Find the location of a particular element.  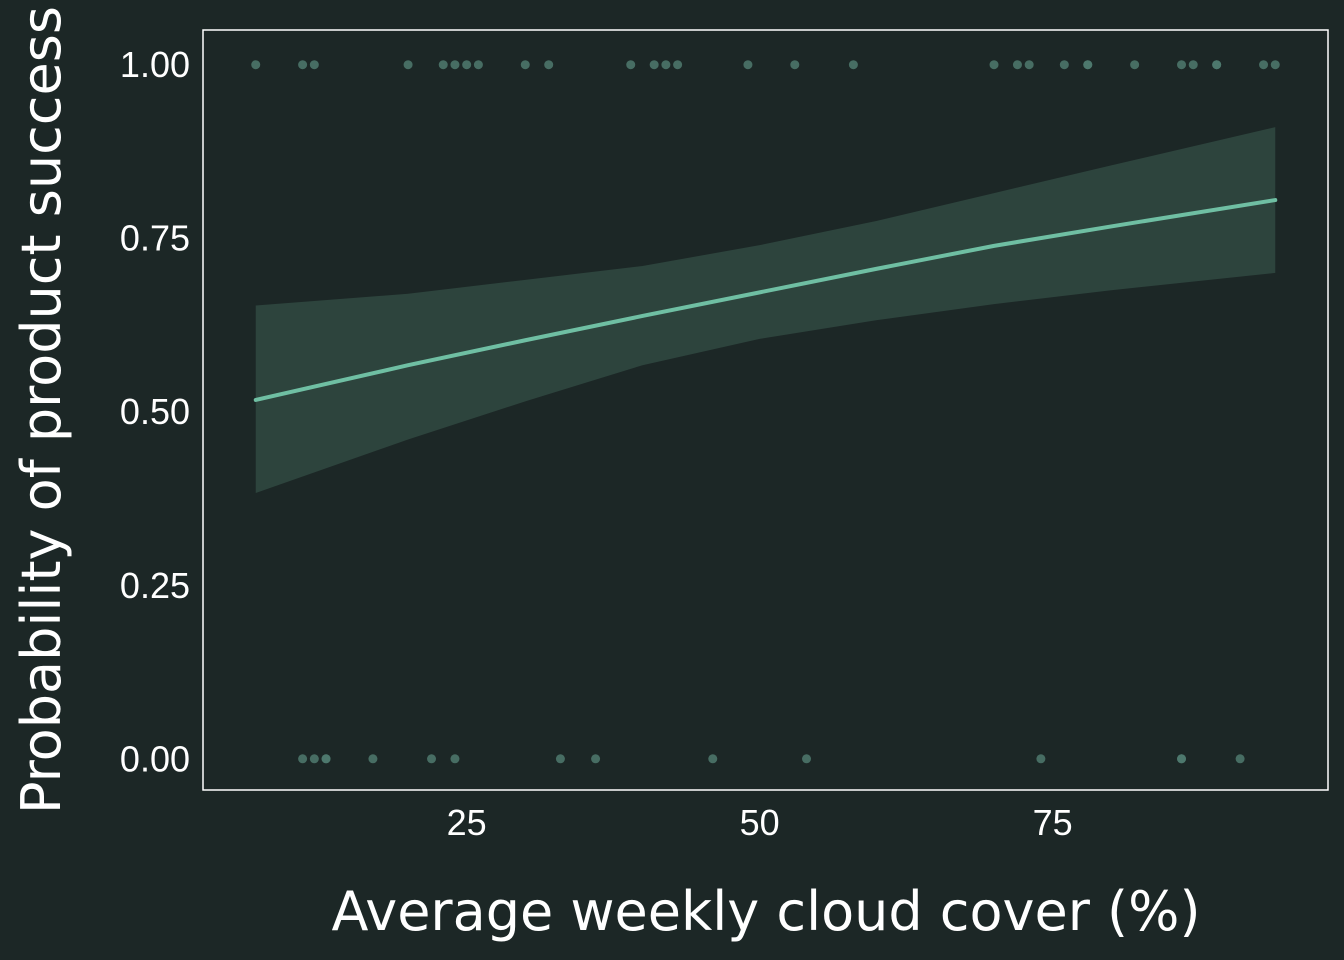

x-tick-label: 50 is located at coordinates (760, 822).